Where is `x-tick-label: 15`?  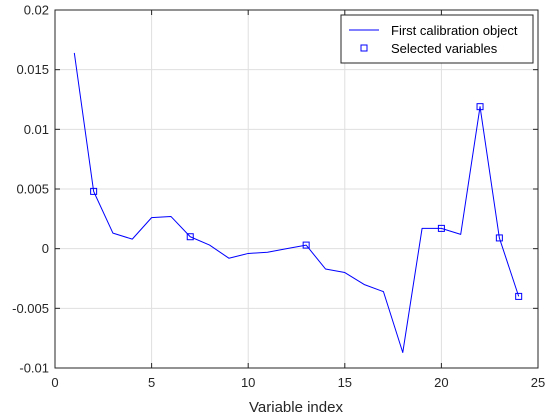 x-tick-label: 15 is located at coordinates (345, 382).